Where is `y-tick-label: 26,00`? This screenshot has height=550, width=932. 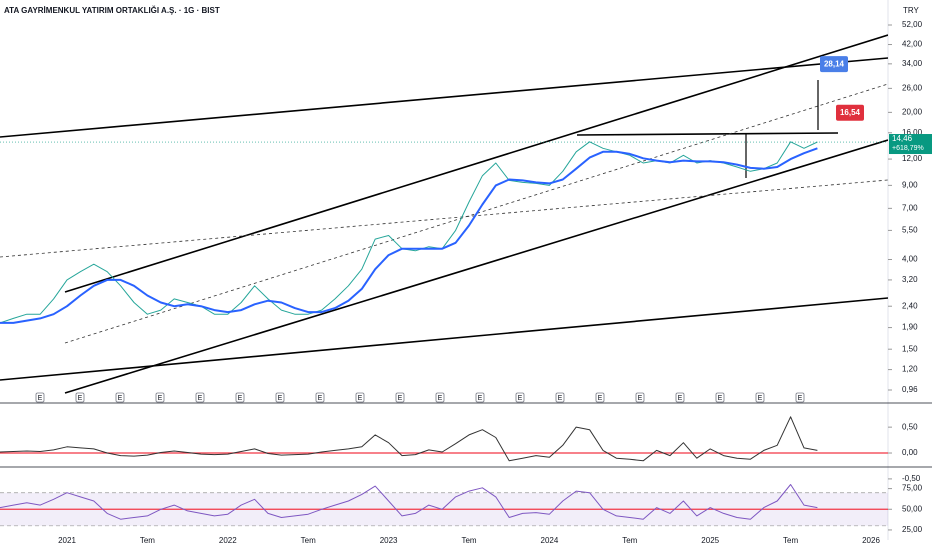 y-tick-label: 26,00 is located at coordinates (912, 87).